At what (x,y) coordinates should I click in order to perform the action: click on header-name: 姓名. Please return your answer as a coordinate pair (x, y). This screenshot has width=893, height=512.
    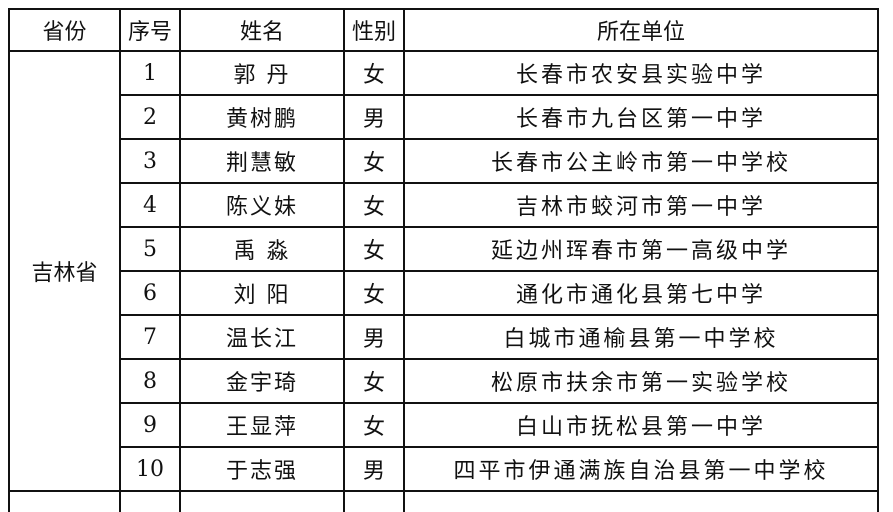
    Looking at the image, I should click on (262, 30).